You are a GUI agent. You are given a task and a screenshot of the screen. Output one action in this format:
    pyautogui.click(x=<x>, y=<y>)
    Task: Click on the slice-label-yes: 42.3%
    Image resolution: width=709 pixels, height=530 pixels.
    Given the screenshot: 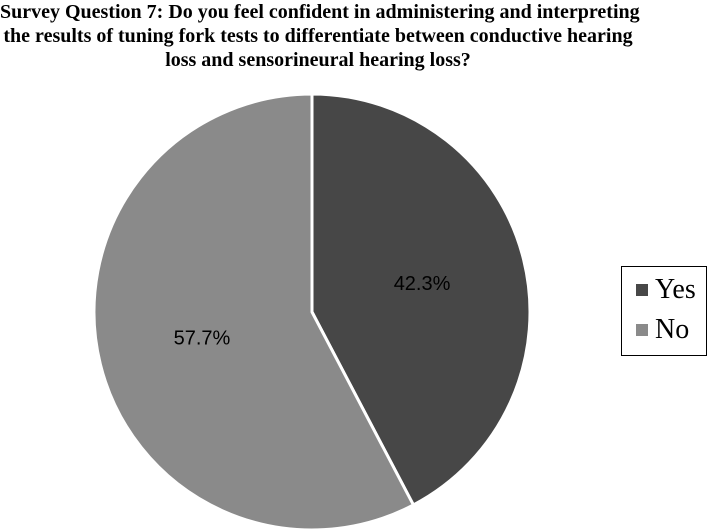 What is the action you would take?
    pyautogui.click(x=422, y=284)
    